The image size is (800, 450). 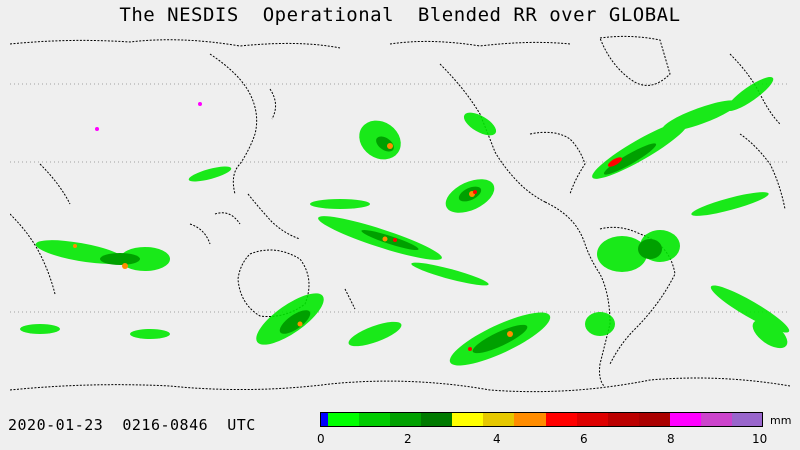 I want to click on unit-label: mm, so click(x=781, y=420).